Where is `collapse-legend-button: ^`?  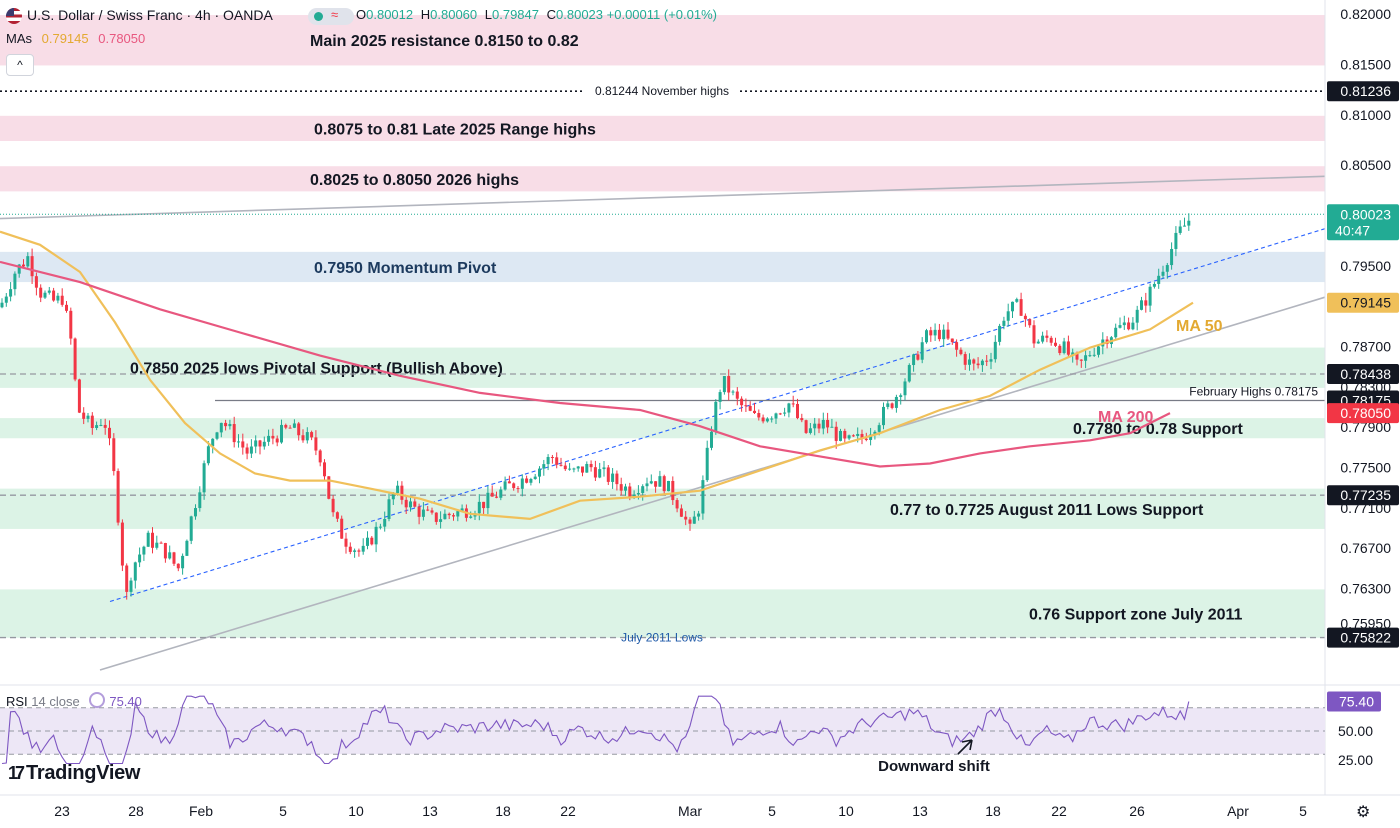 collapse-legend-button: ^ is located at coordinates (20, 65).